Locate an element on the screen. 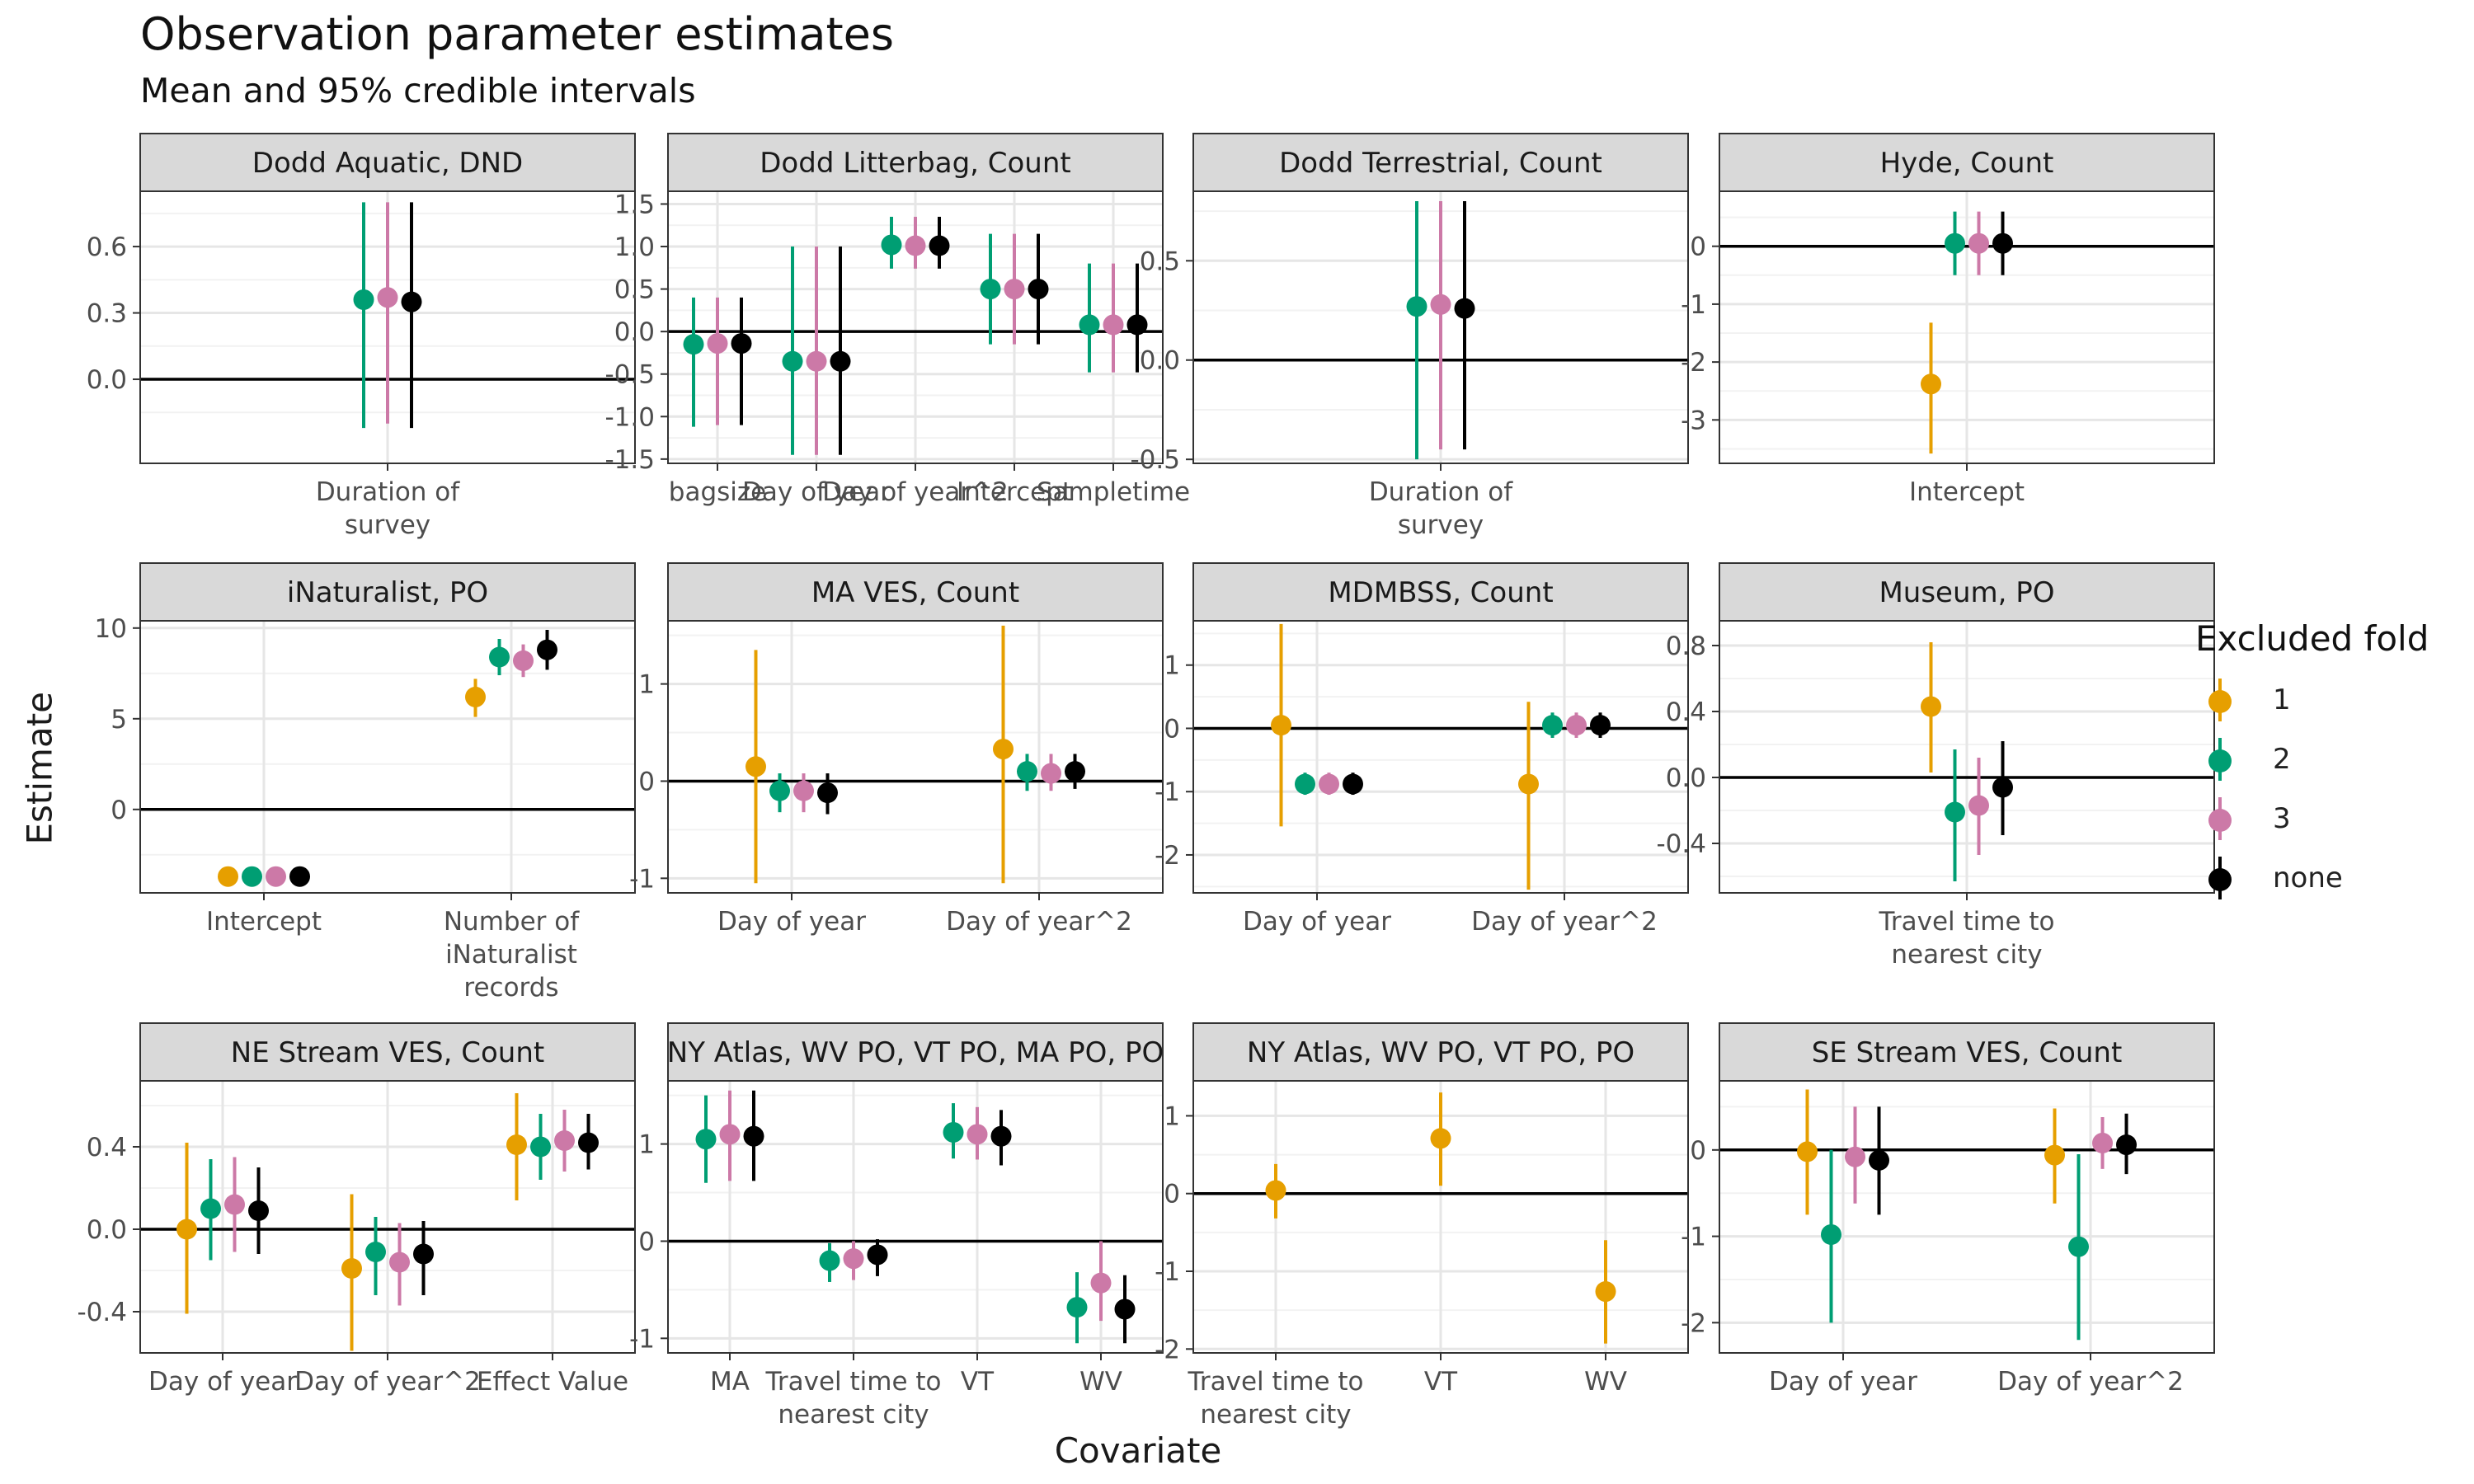  y-tick-label: 10 is located at coordinates (111, 629).